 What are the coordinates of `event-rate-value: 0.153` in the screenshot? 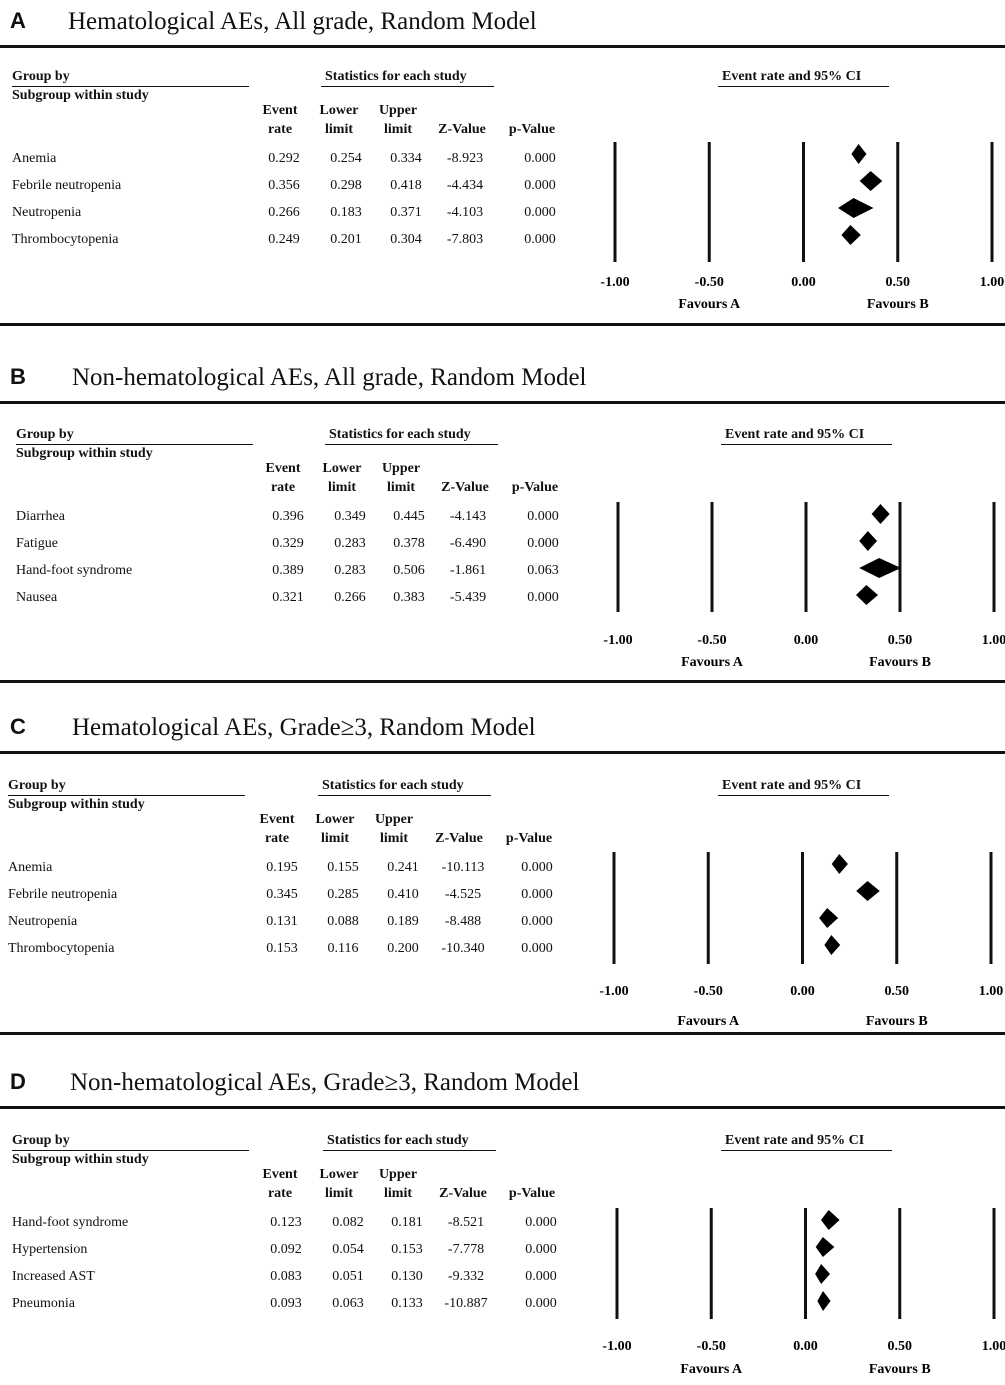 It's located at (282, 948).